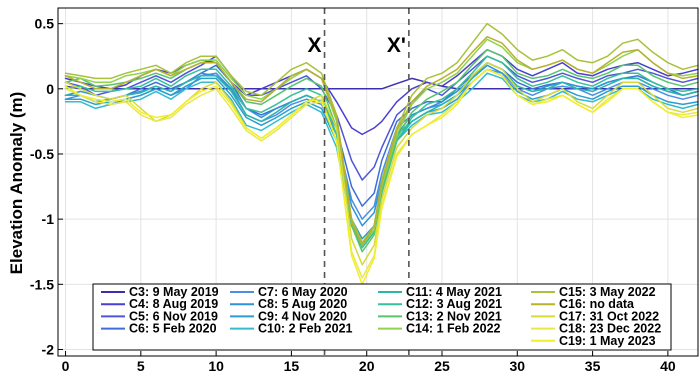 The width and height of the screenshot is (699, 374). What do you see at coordinates (454, 292) in the screenshot?
I see `legend-label: C11: 4 May 2021` at bounding box center [454, 292].